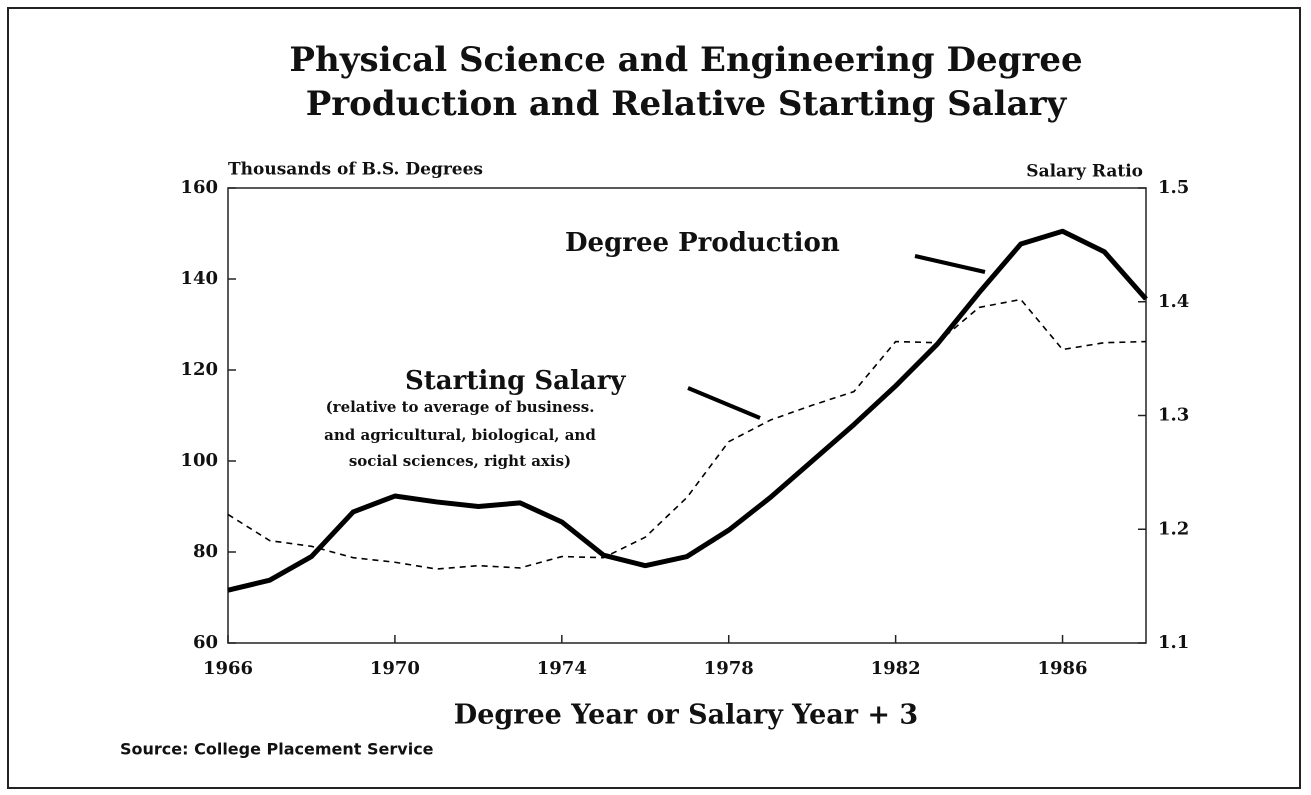  I want to click on annotation-note: and agricultural, biological, and, so click(460, 435).